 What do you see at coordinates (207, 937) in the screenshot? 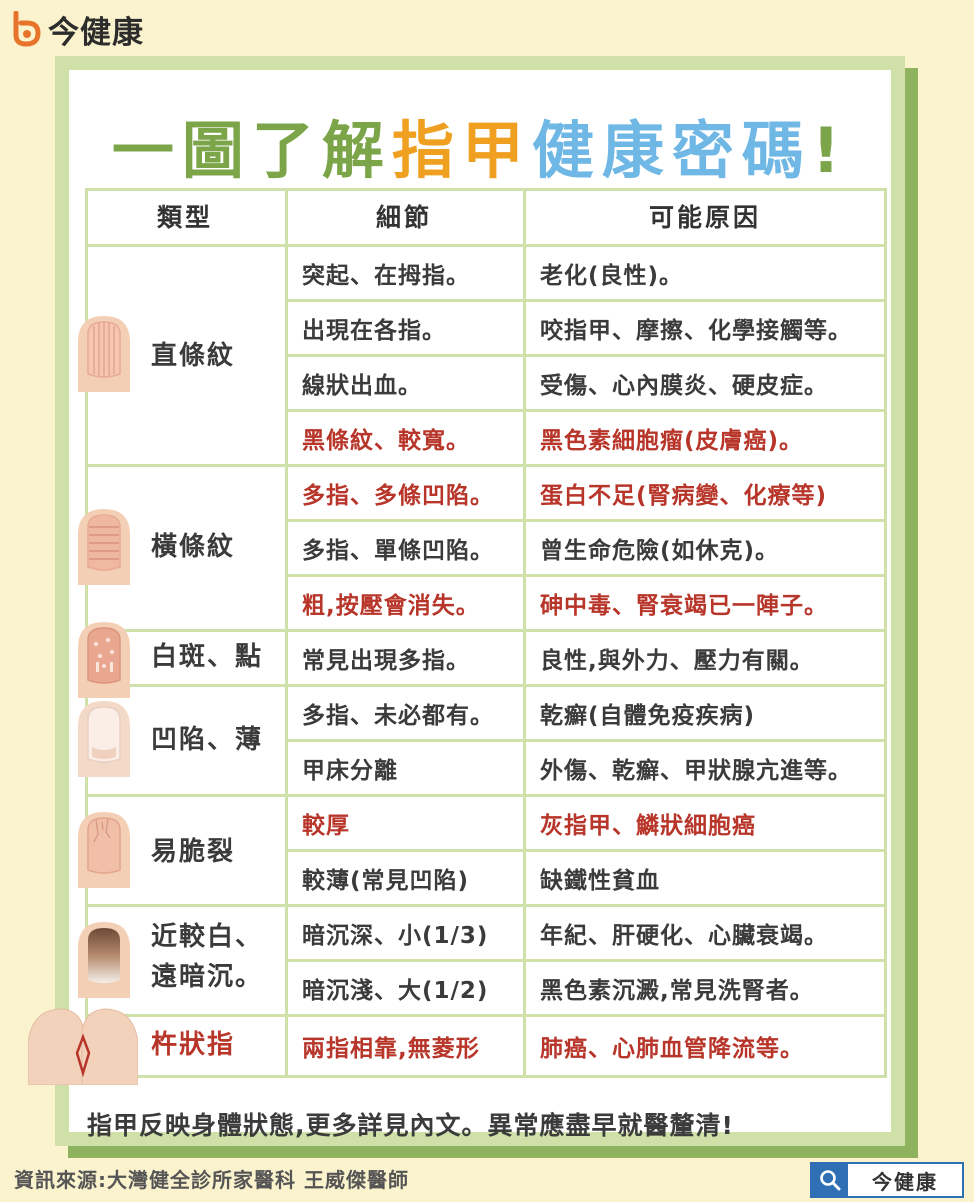
I see `type-half-and-half-1: 近較白、` at bounding box center [207, 937].